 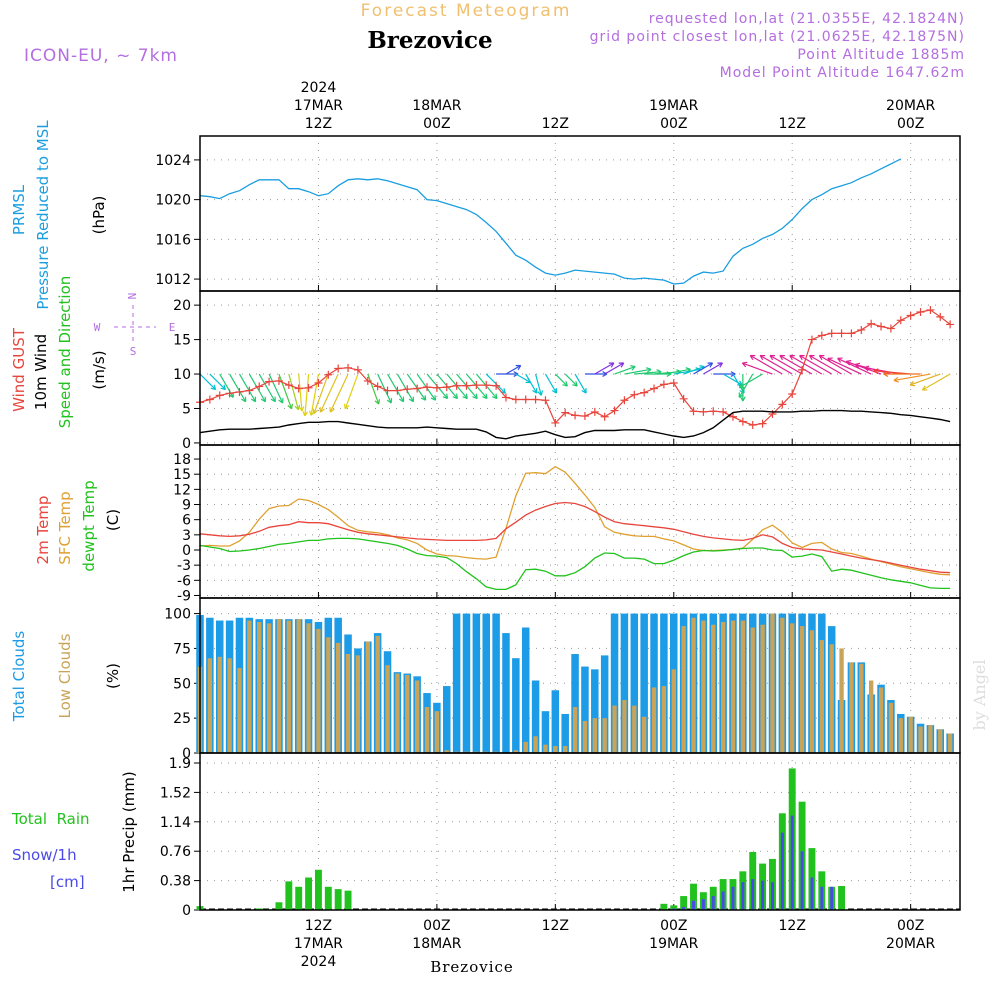 I want to click on panel-0: 1012 1016 1020 1024, so click(x=557, y=213).